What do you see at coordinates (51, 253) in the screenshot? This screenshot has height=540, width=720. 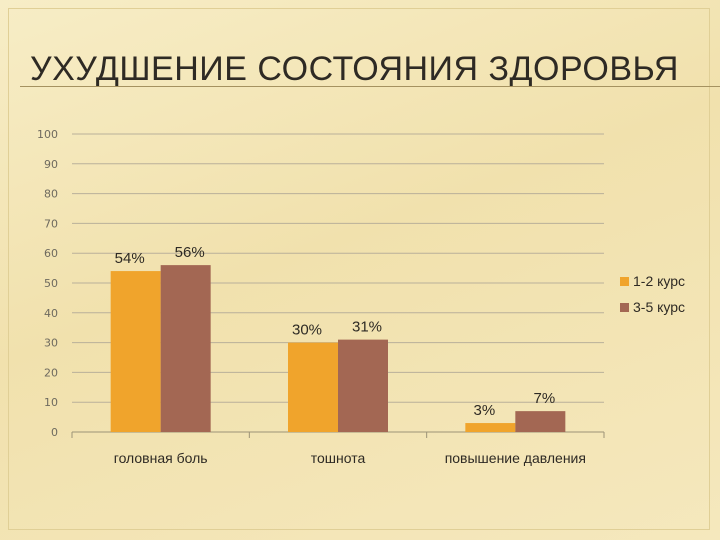 I see `y-tick-label: 60` at bounding box center [51, 253].